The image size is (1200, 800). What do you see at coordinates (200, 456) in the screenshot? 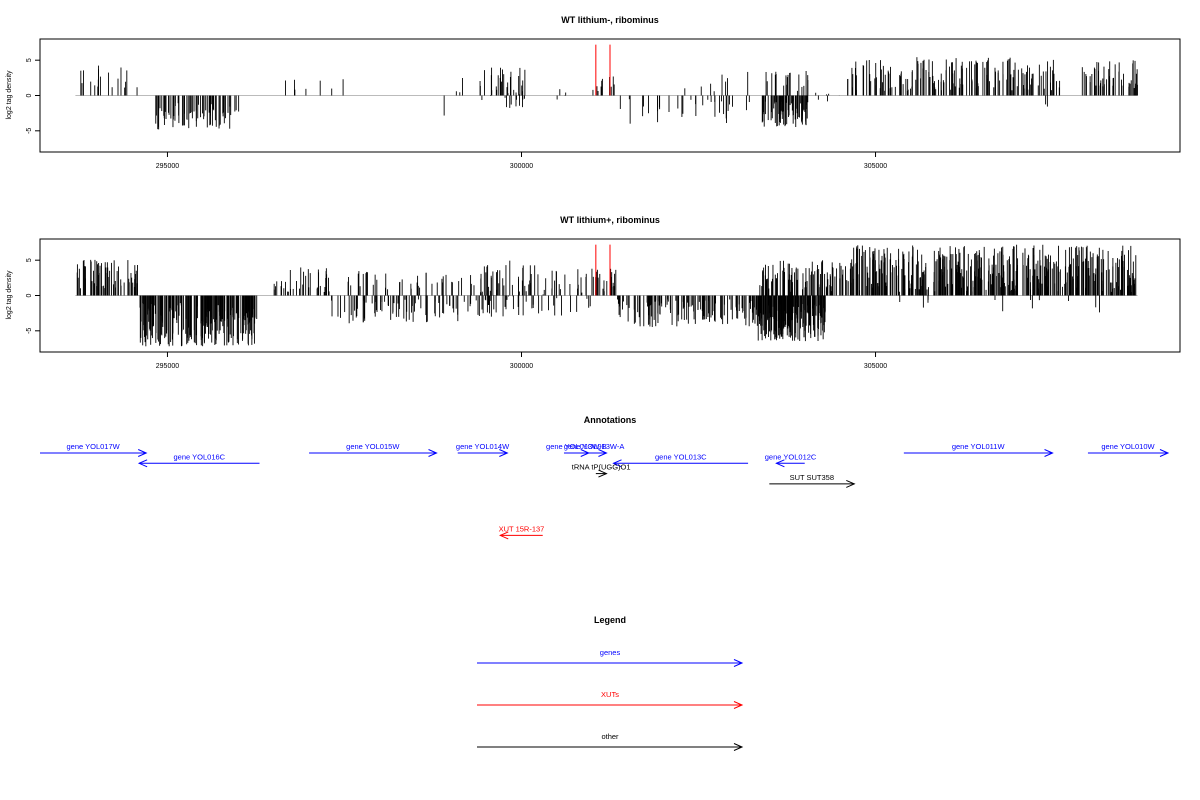
I see `annotation-label: gene YOL016C` at bounding box center [200, 456].